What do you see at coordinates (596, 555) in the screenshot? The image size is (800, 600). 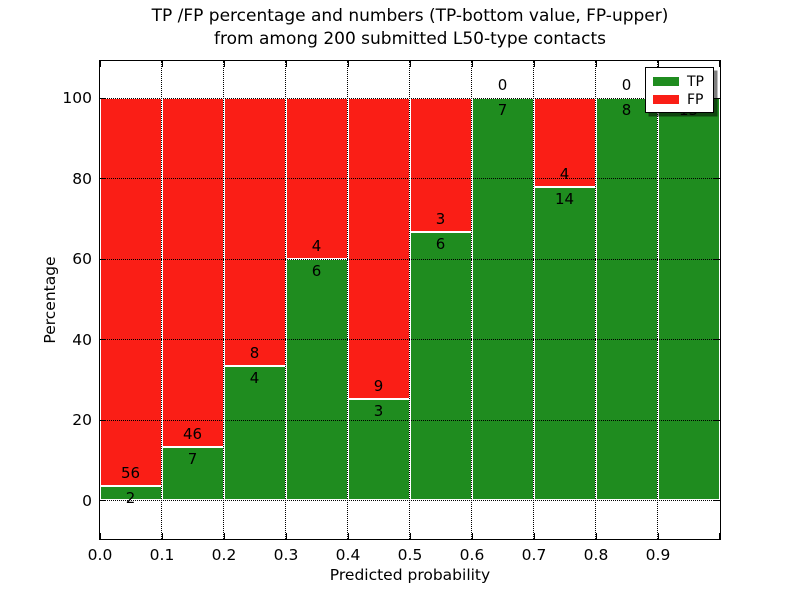 I see `x-tick-label: 0.8` at bounding box center [596, 555].